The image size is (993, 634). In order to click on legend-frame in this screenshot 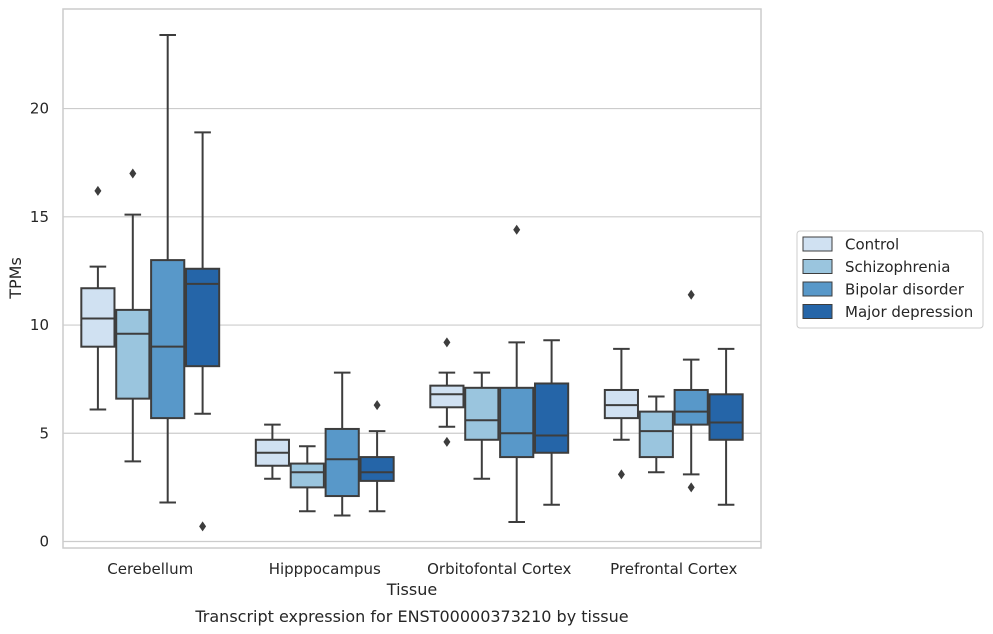, I will do `click(890, 279)`.